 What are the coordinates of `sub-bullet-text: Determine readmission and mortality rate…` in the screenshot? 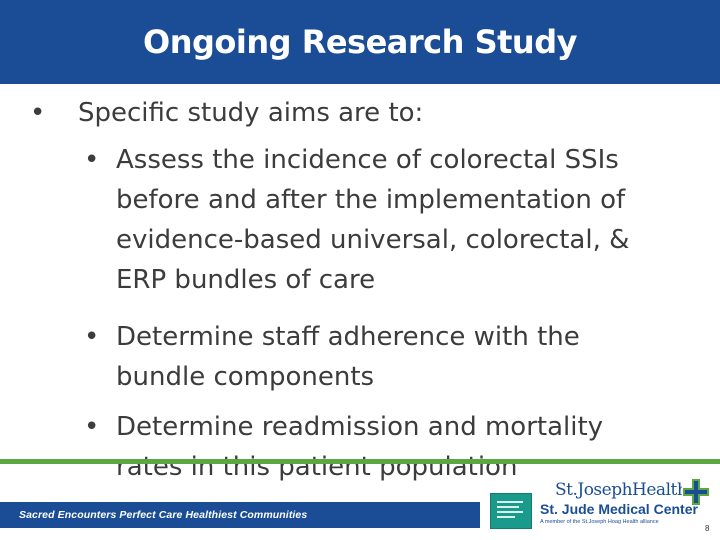 It's located at (360, 447).